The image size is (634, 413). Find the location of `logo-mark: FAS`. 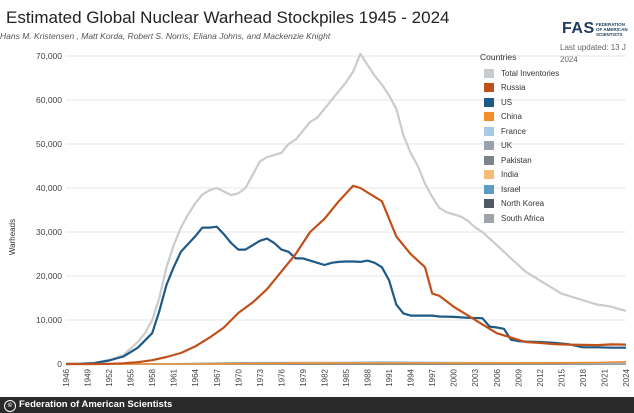

logo-mark: FAS is located at coordinates (578, 28).